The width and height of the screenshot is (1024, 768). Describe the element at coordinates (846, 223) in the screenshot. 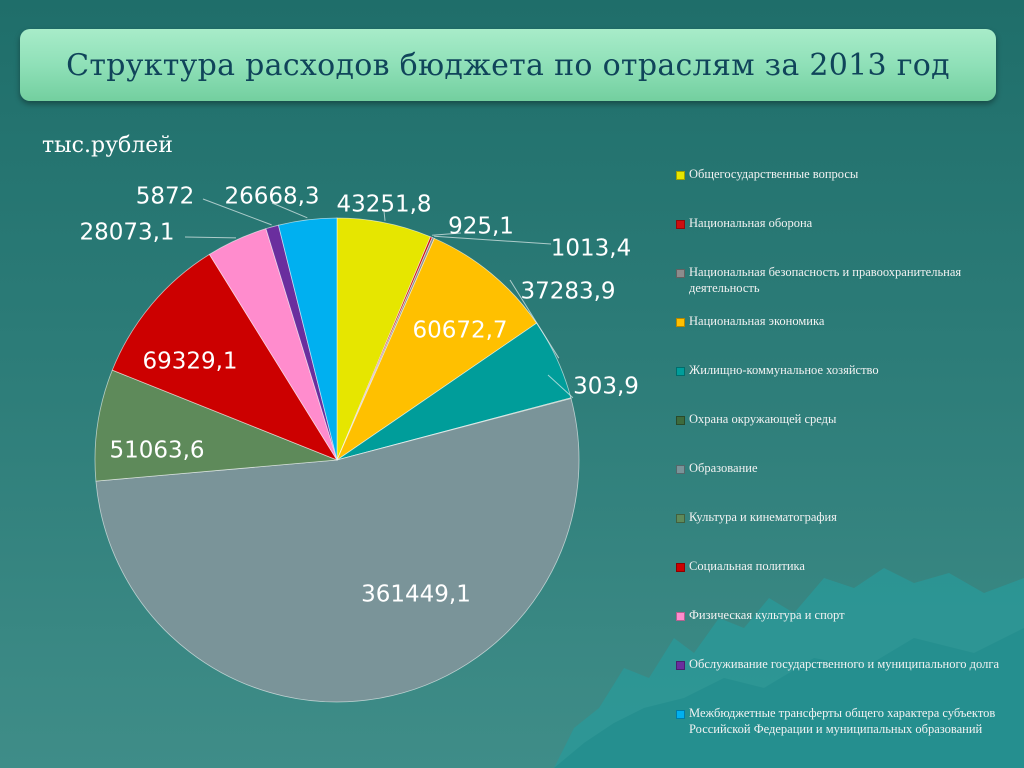

I see `legend-item-2: Национальная оборона` at that location.